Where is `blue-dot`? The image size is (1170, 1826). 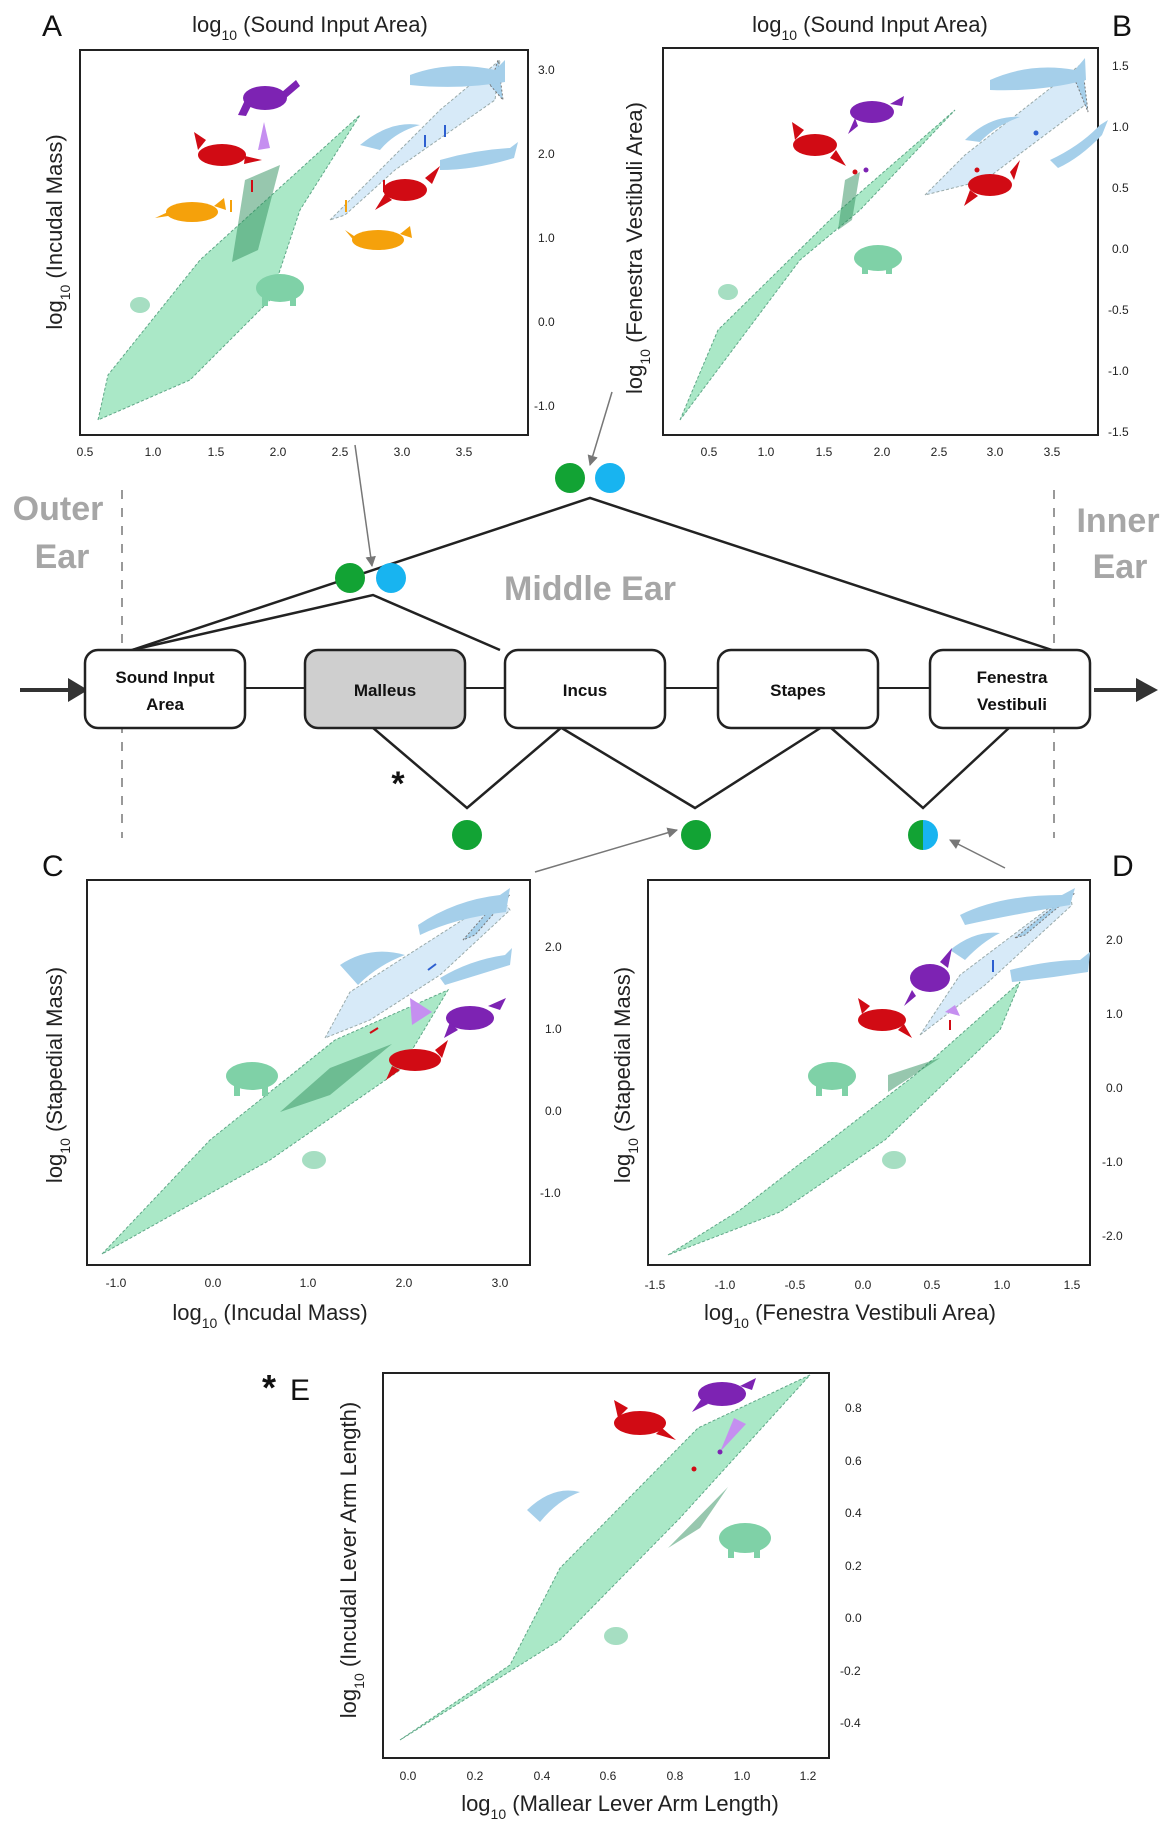
blue-dot is located at coordinates (610, 478).